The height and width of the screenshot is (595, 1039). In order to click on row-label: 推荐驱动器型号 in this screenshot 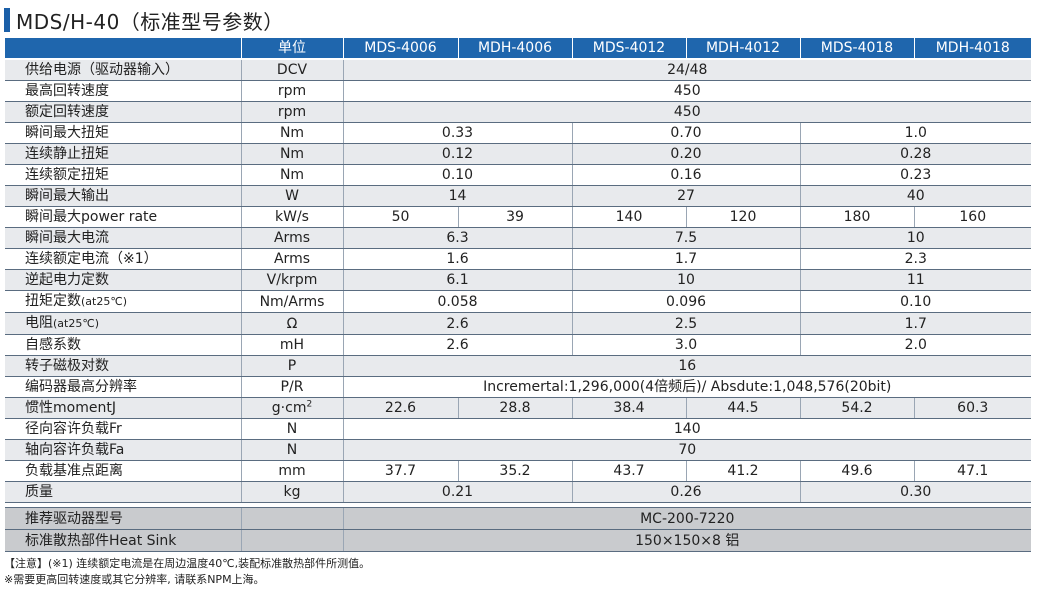, I will do `click(123, 518)`.